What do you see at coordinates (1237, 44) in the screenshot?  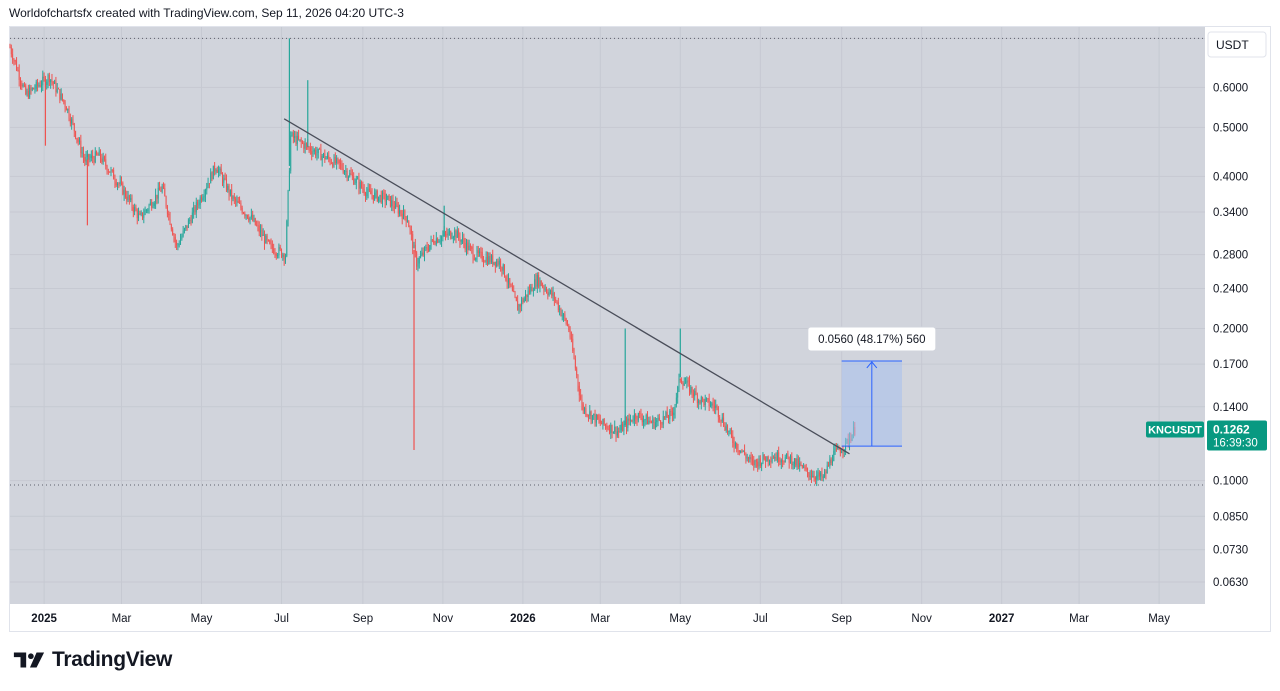 I see `currency-selector: USDT` at bounding box center [1237, 44].